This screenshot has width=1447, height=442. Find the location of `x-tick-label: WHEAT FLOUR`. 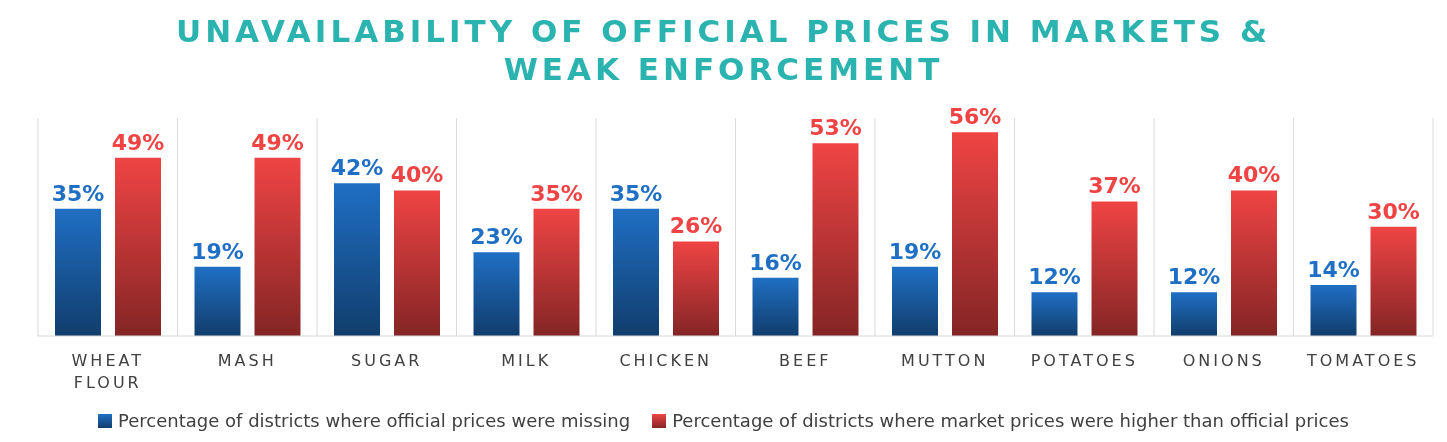

x-tick-label: WHEAT FLOUR is located at coordinates (107, 371).